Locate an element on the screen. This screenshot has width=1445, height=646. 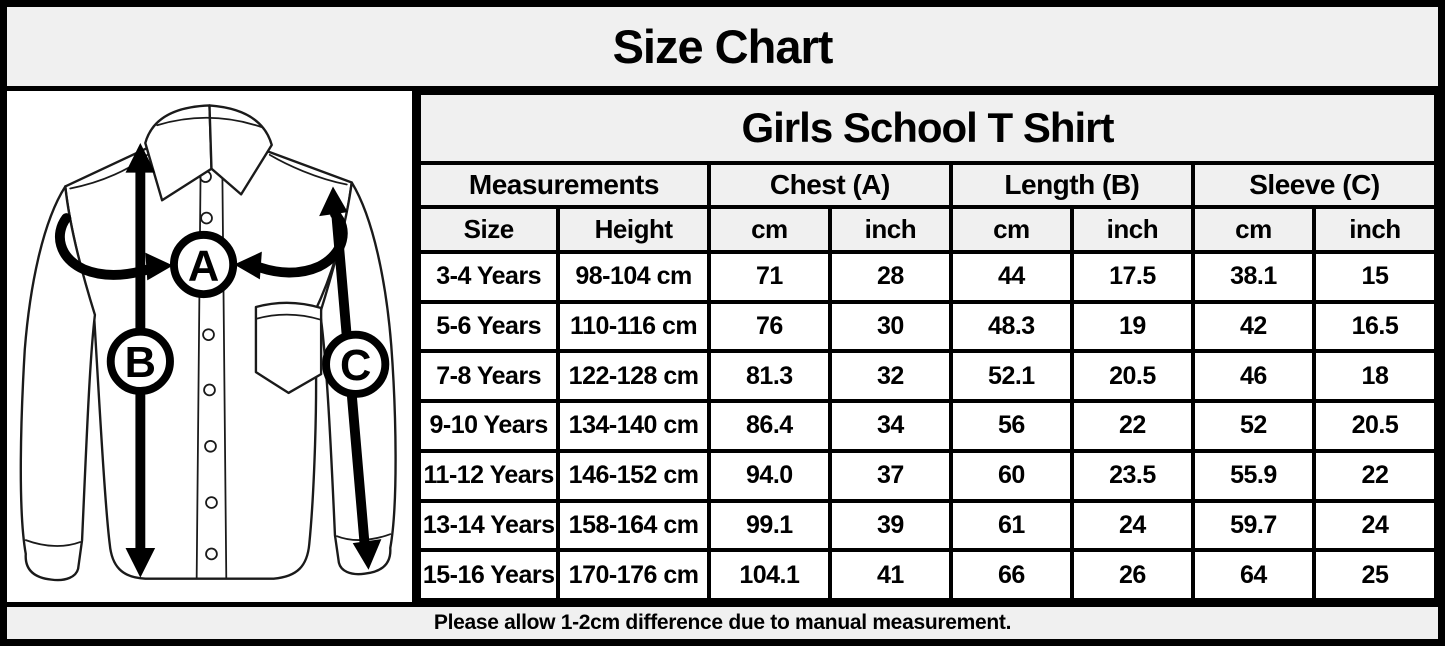
table-cell: 30 is located at coordinates (890, 326).